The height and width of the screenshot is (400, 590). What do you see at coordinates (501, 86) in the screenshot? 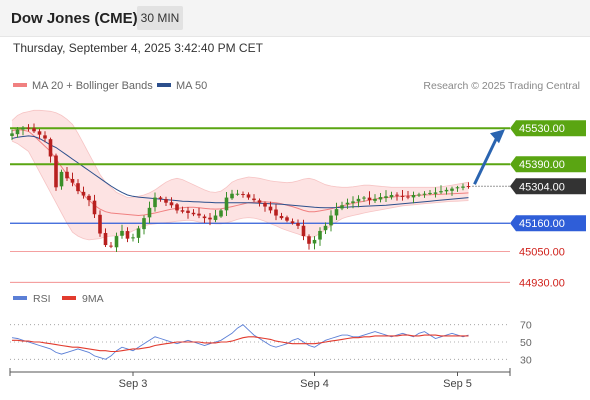
I see `research-credit: Research © 2025 Trading Central` at bounding box center [501, 86].